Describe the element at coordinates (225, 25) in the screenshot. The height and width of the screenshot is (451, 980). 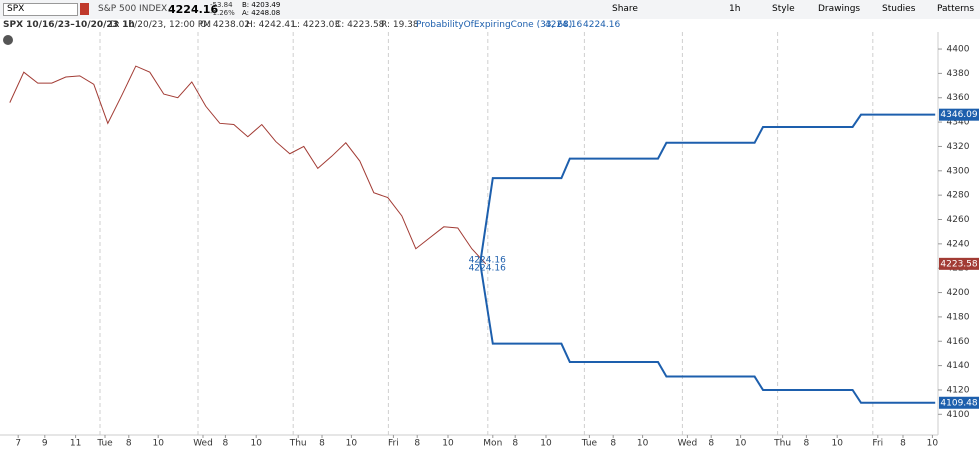
I see `legend-item: O: 4238.02` at that location.